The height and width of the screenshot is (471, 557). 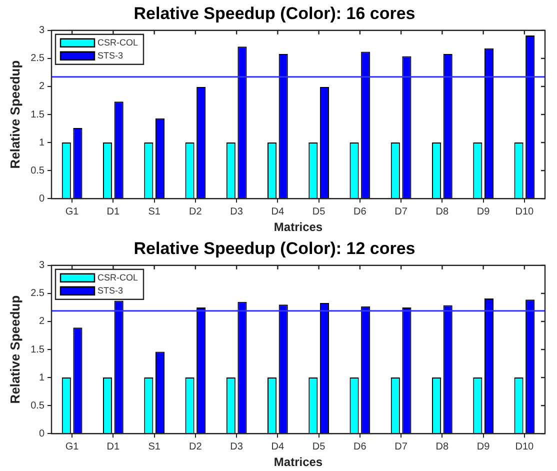 What do you see at coordinates (275, 13) in the screenshot?
I see `chart-title: Relative Speedup (Color): 16 cores` at bounding box center [275, 13].